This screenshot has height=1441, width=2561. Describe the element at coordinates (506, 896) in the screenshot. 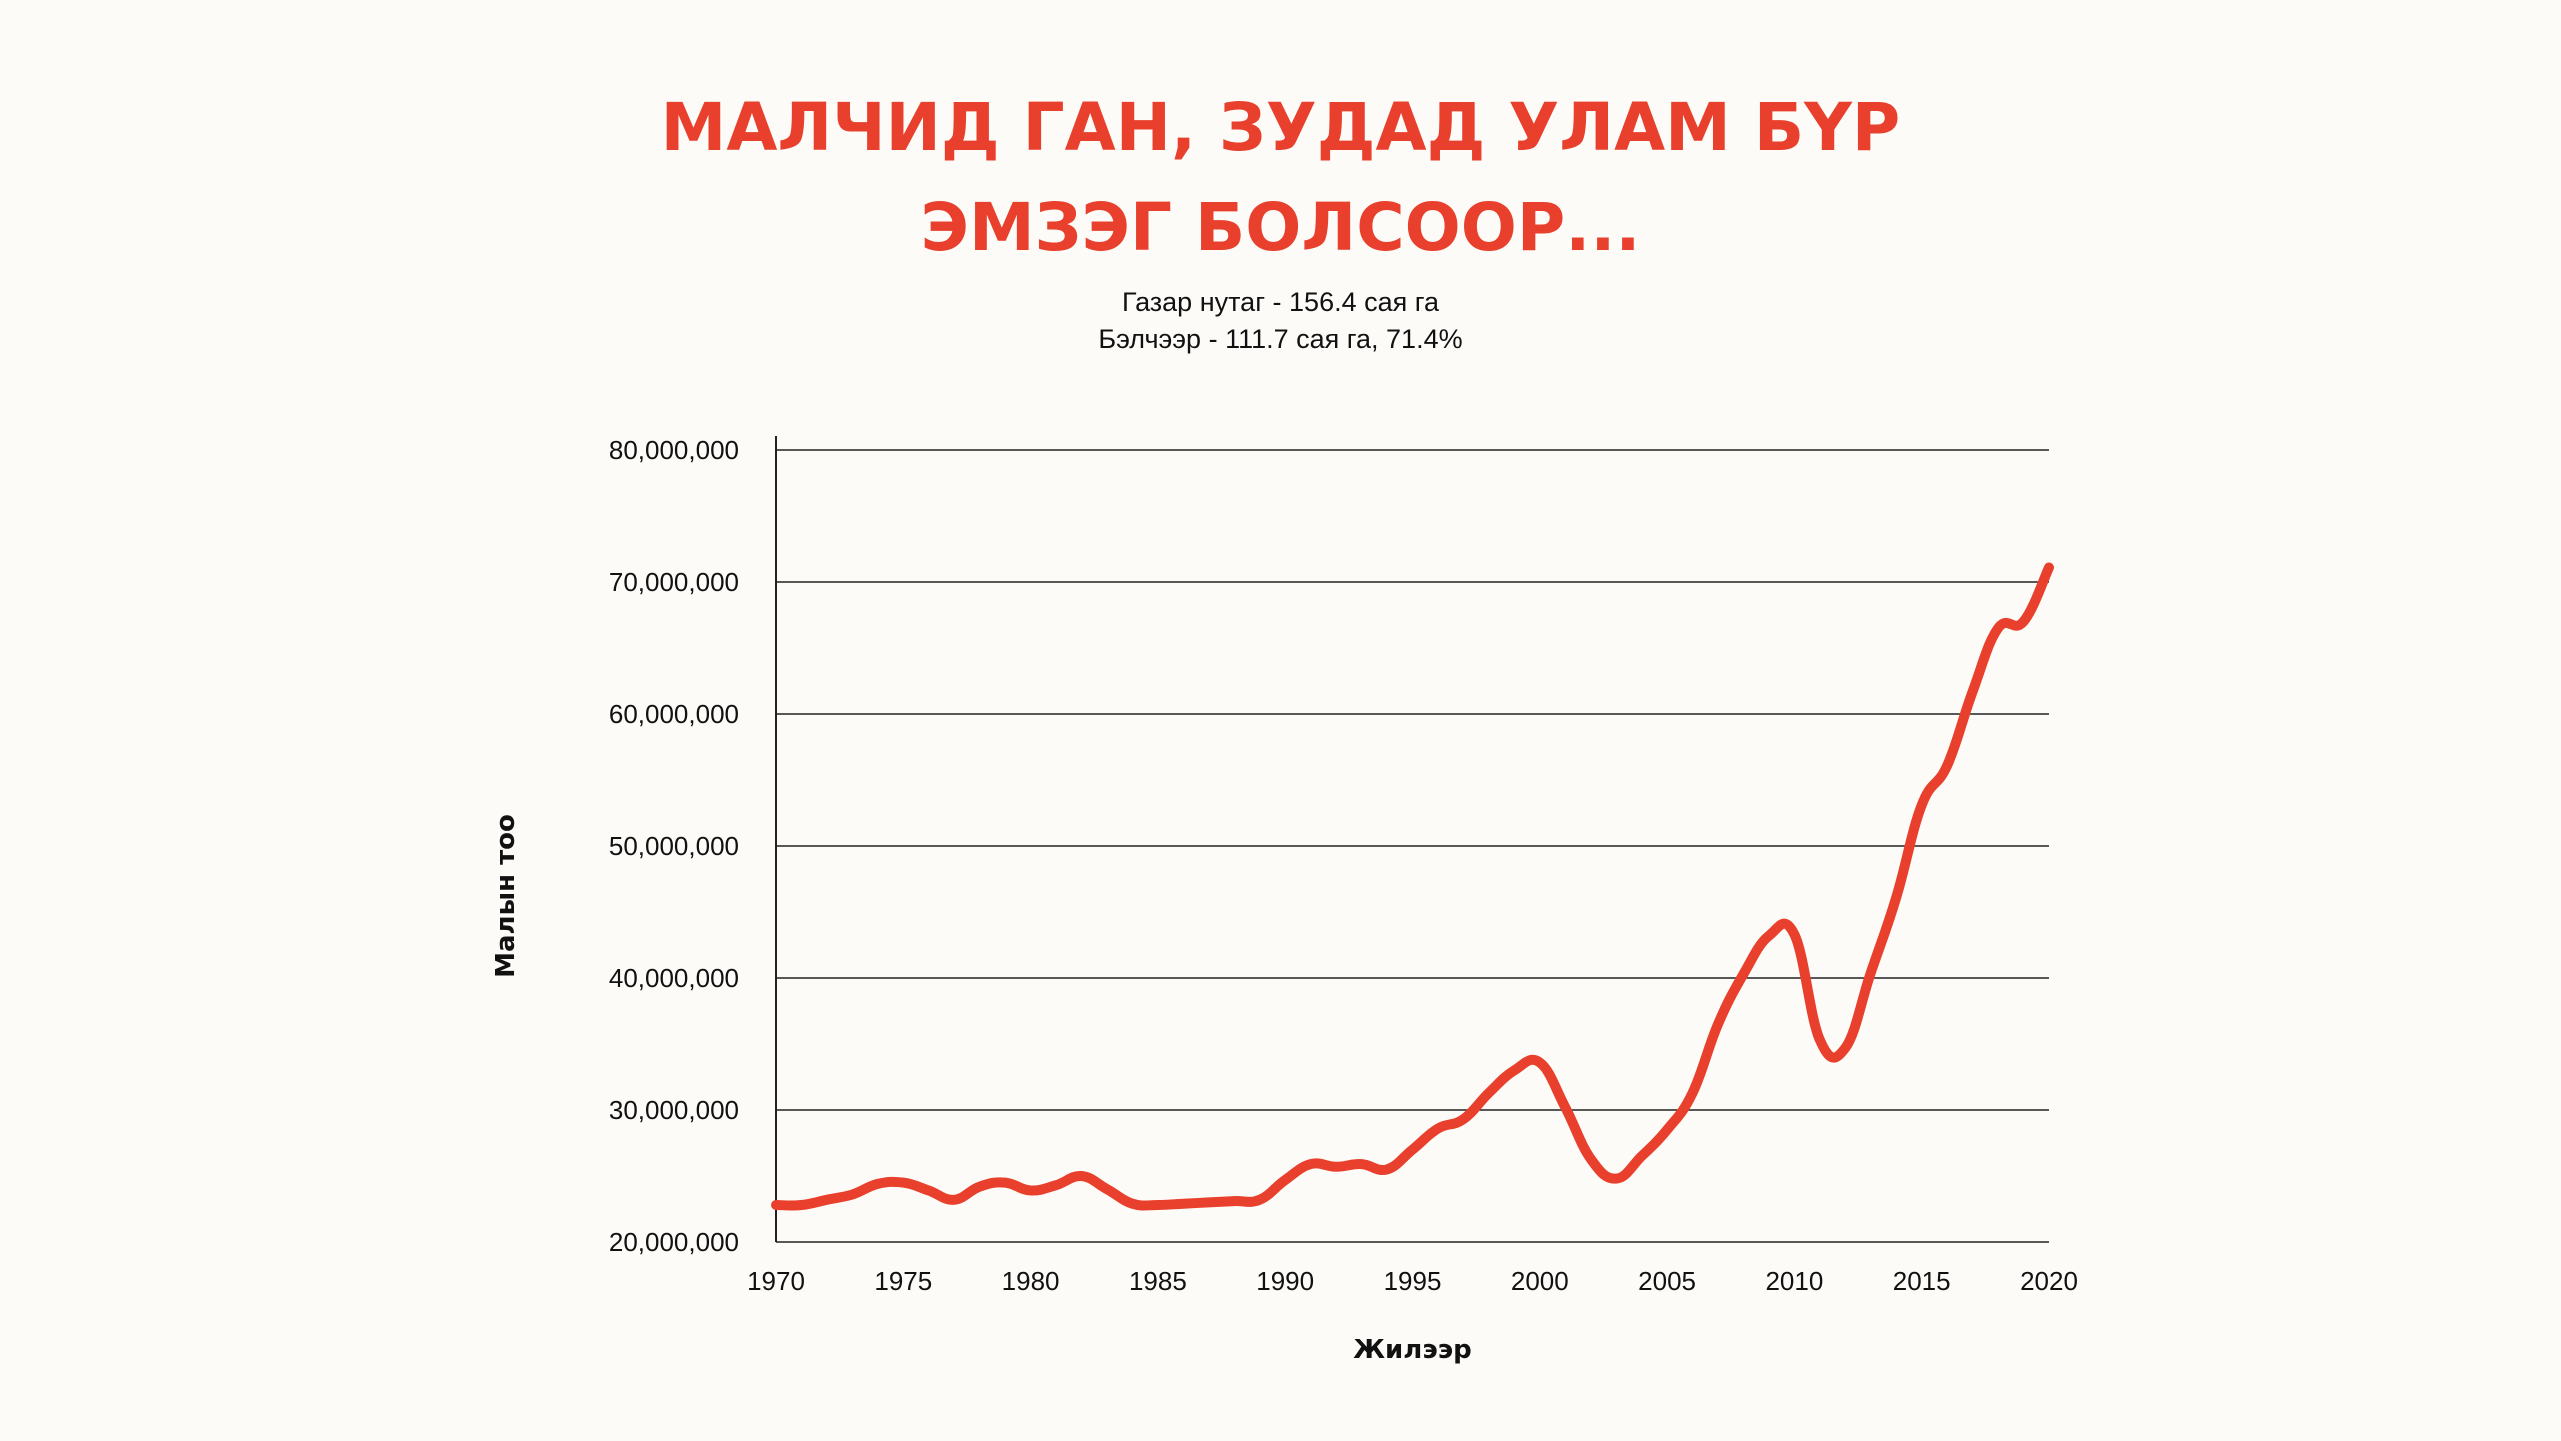

I see `y-axis-title: Малын тоо` at that location.